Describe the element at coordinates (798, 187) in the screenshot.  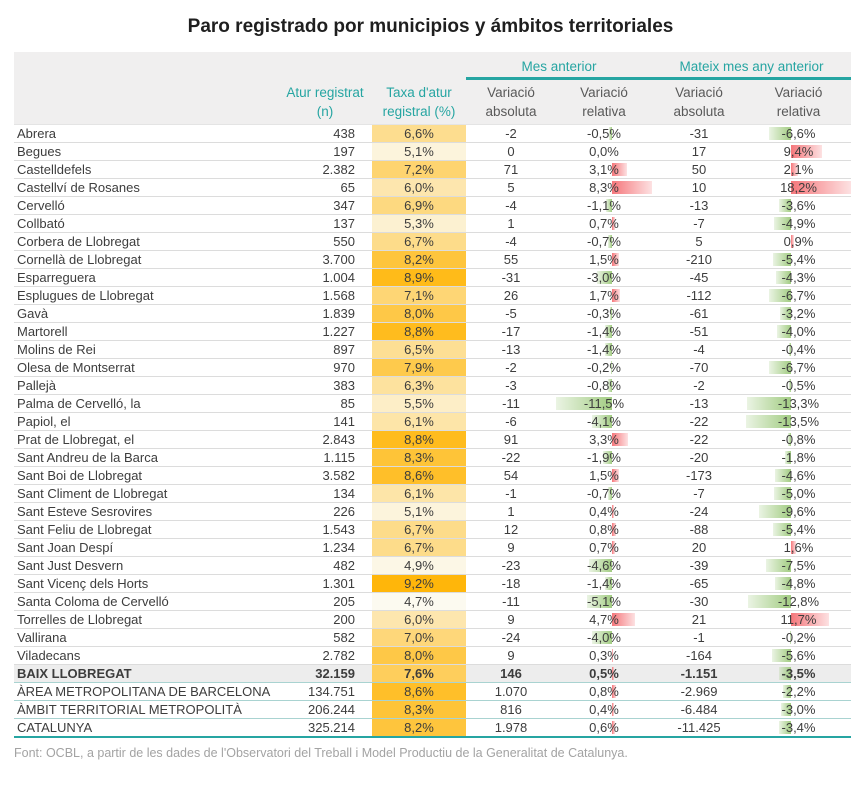
I see `variation-relative-year-value: 18,2%` at that location.